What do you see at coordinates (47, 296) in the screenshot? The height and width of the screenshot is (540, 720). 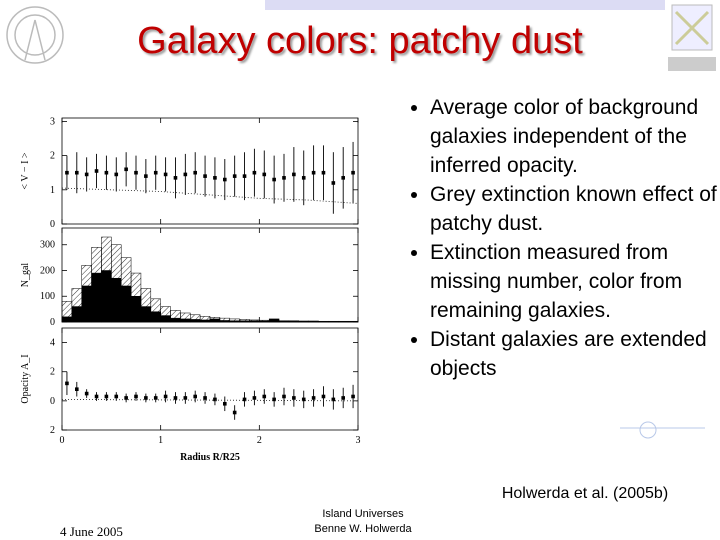 I see `y-tick-label: 100` at bounding box center [47, 296].